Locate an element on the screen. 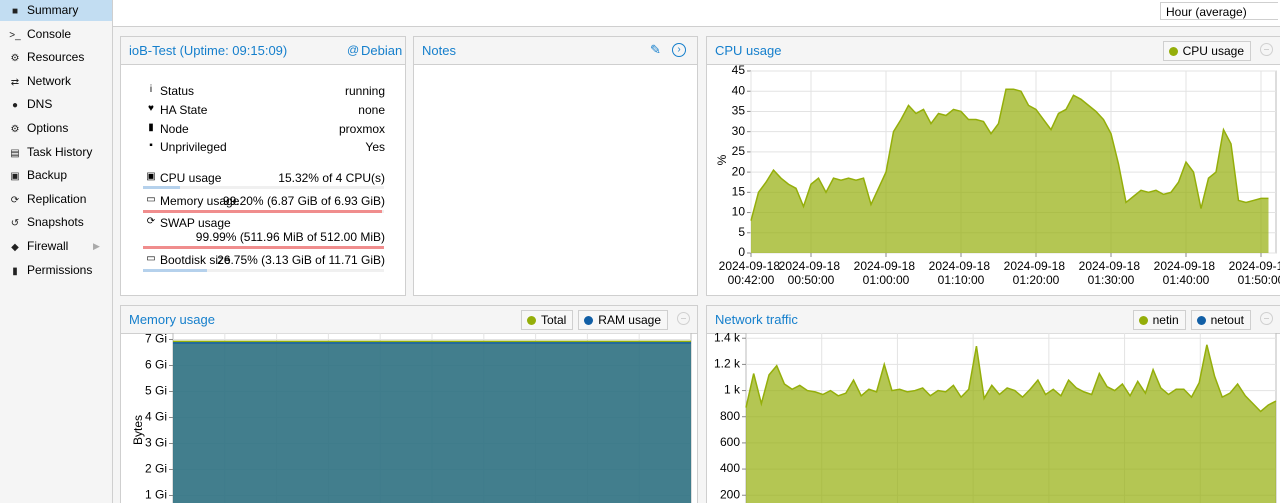  y-tick-label: 3 Gi is located at coordinates (156, 443).